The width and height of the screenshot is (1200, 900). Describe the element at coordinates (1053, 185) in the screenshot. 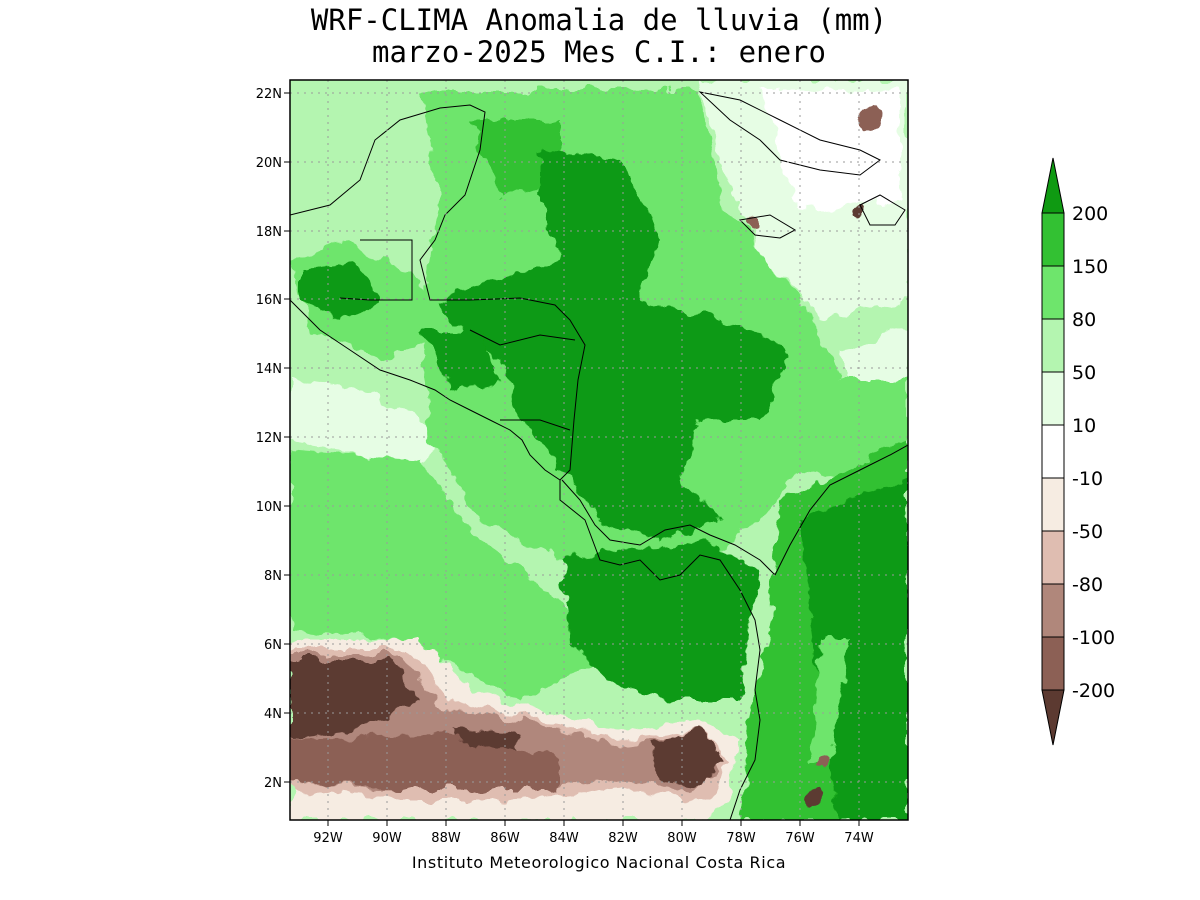

I see `colorbar-cap-top` at that location.